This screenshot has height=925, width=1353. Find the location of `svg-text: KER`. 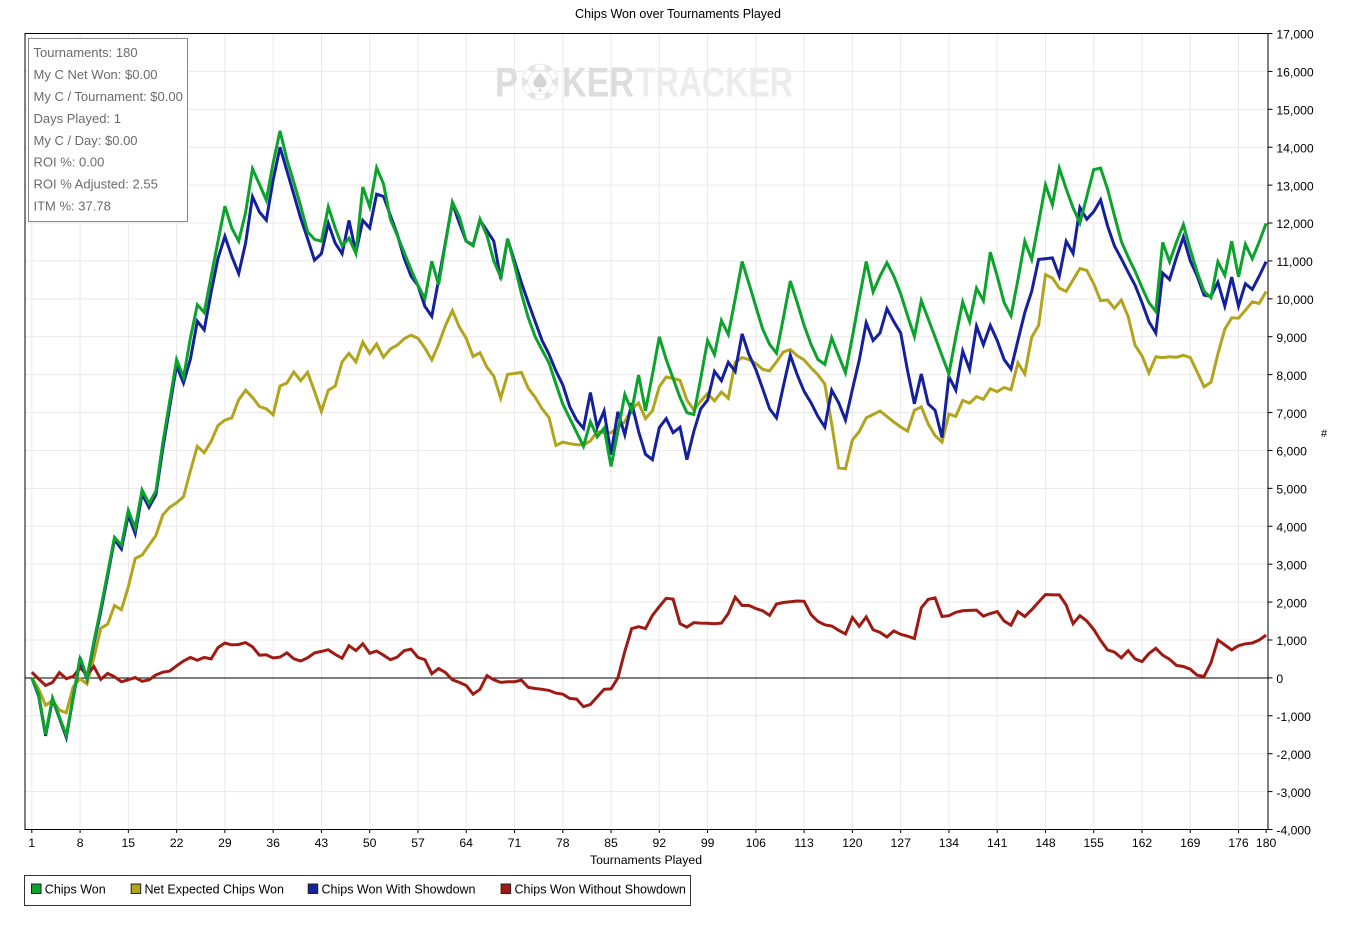

svg-text: KER is located at coordinates (598, 82).